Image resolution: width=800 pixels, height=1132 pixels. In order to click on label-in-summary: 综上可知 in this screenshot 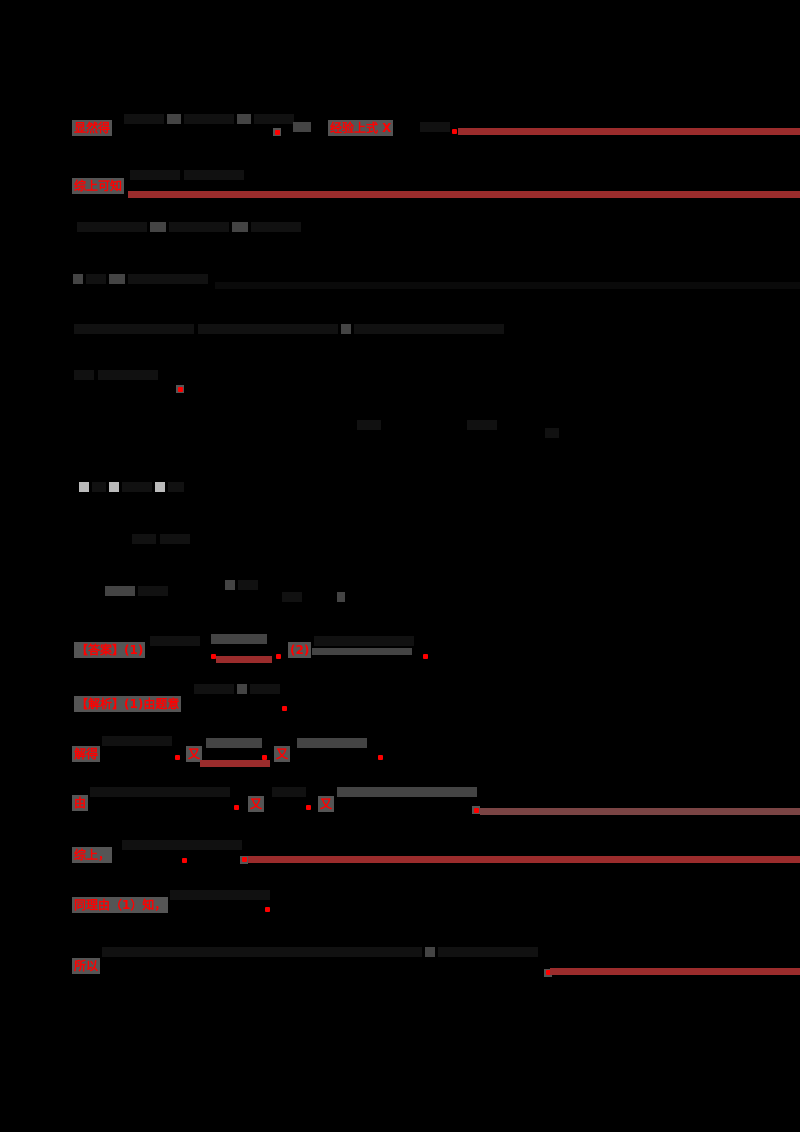, I will do `click(98, 186)`.